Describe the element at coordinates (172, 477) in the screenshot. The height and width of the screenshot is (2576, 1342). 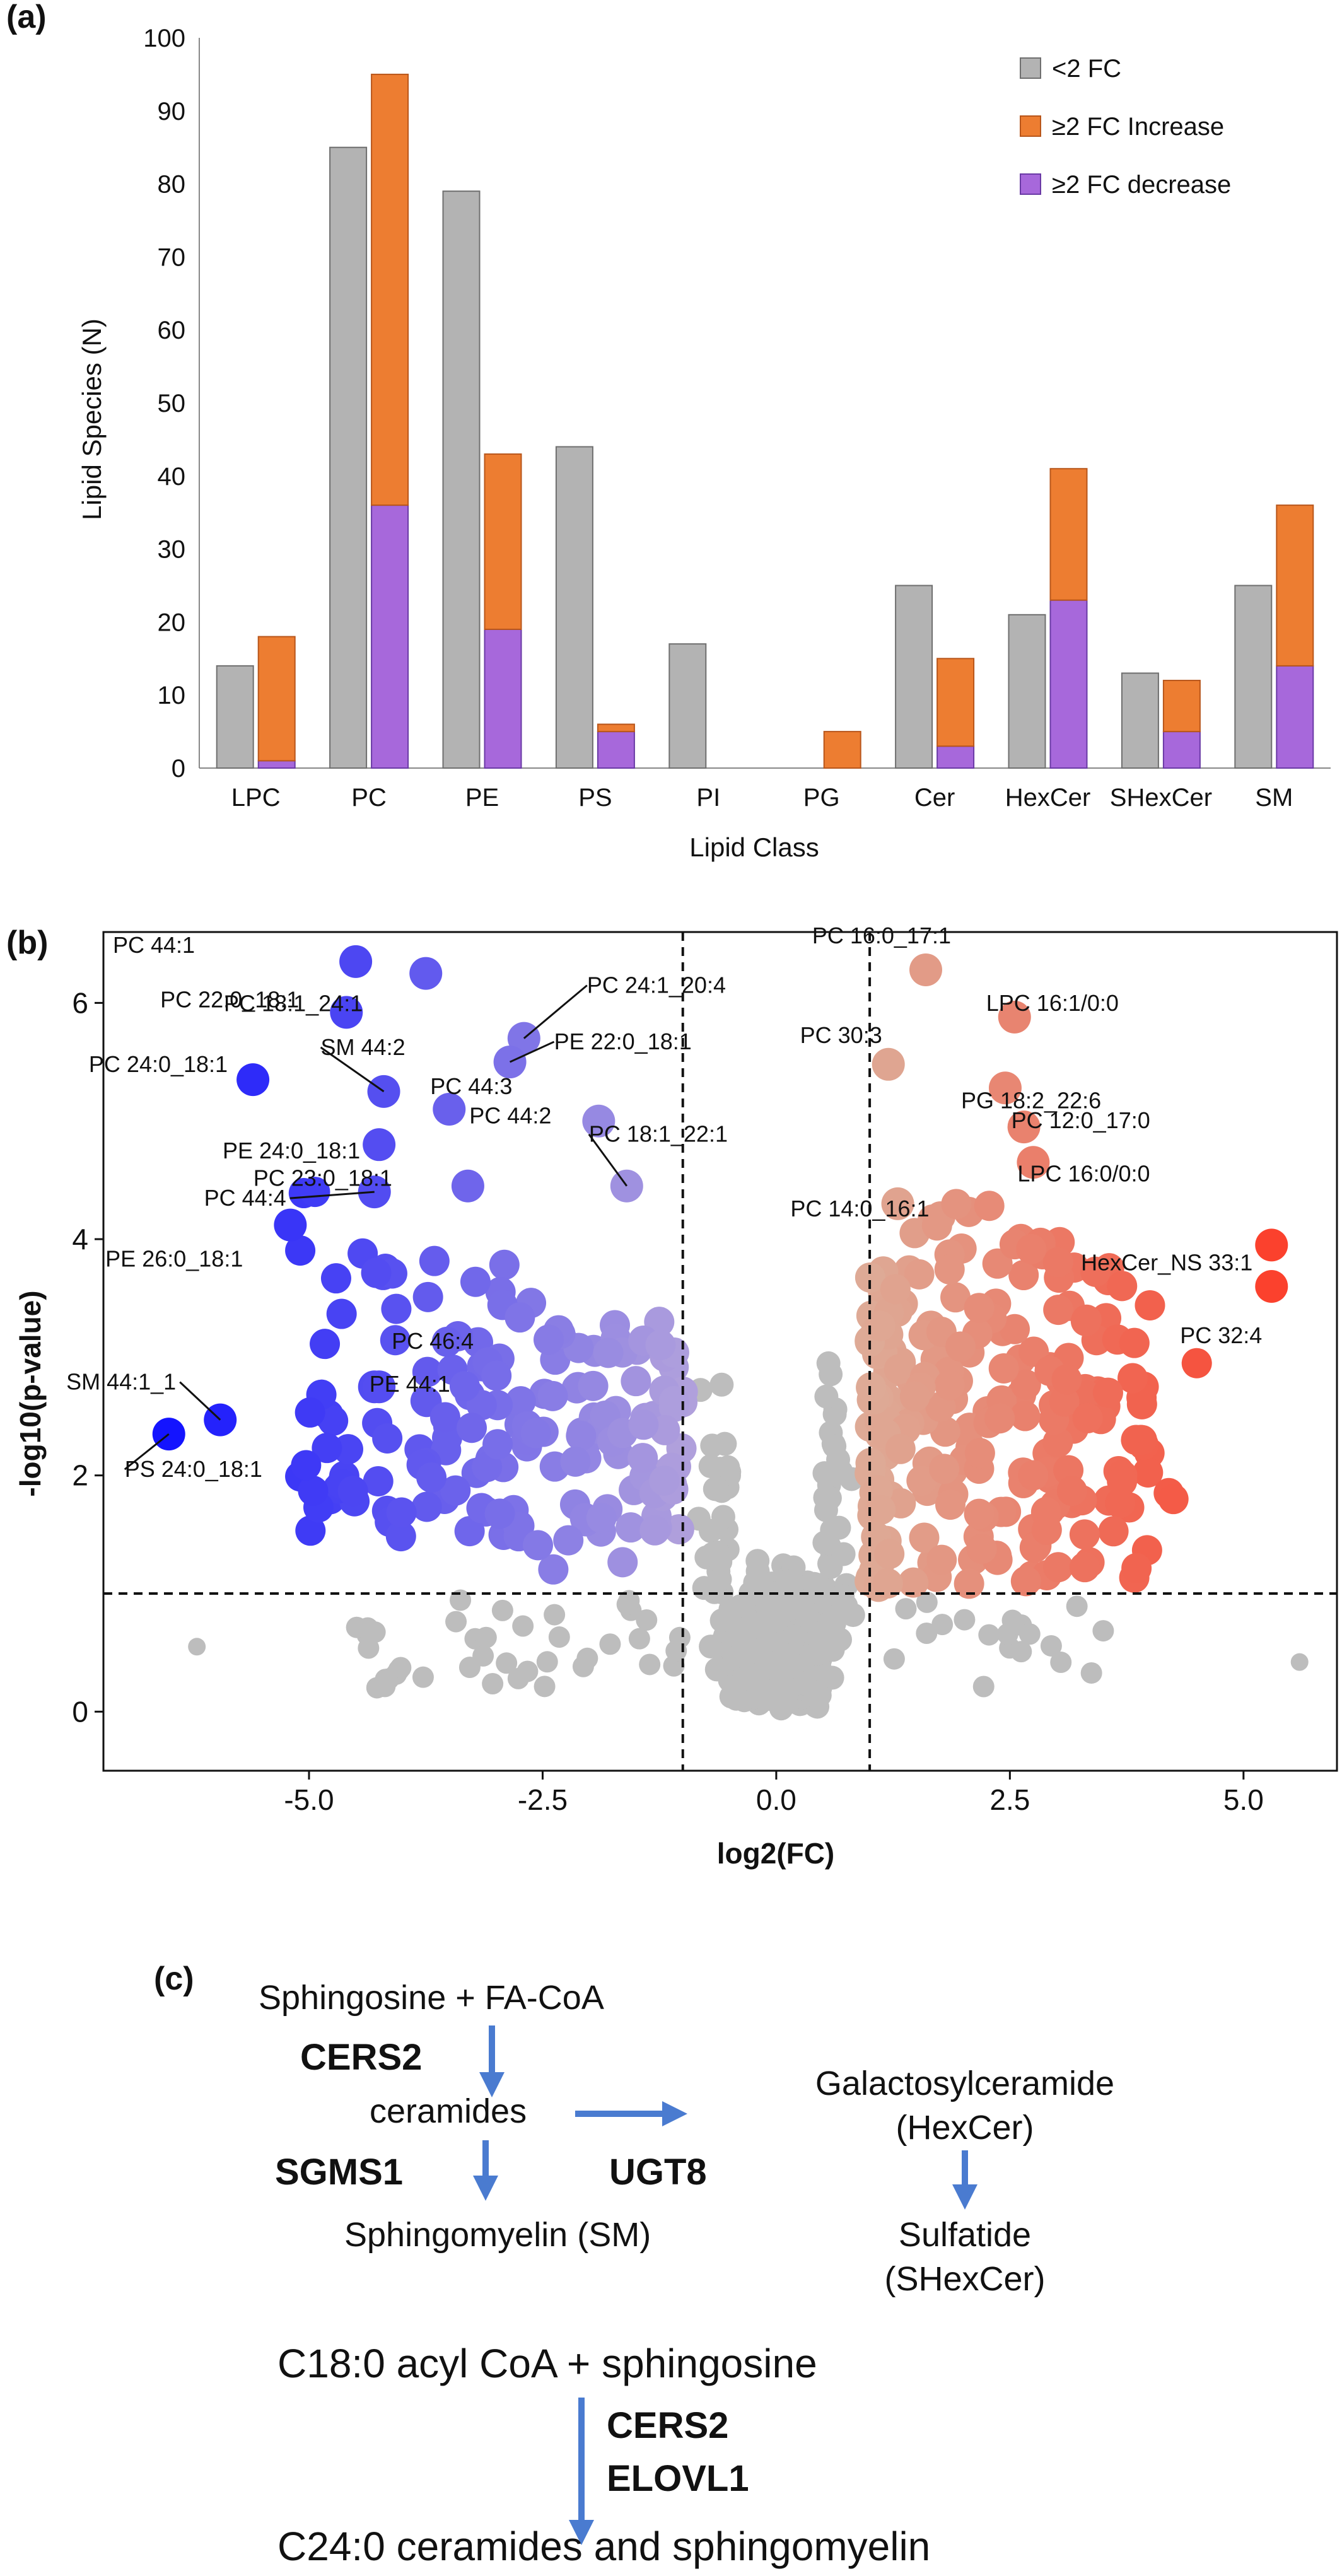
I see `bar-y-tick-label: 40` at that location.